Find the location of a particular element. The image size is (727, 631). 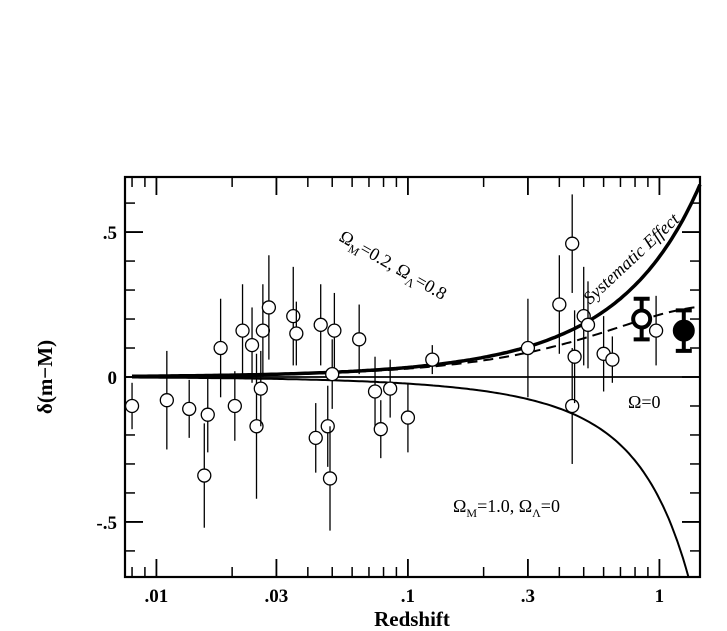

annotation-omega-m-1: ΩM=1.0, ΩΛ=0 is located at coordinates (506, 508).